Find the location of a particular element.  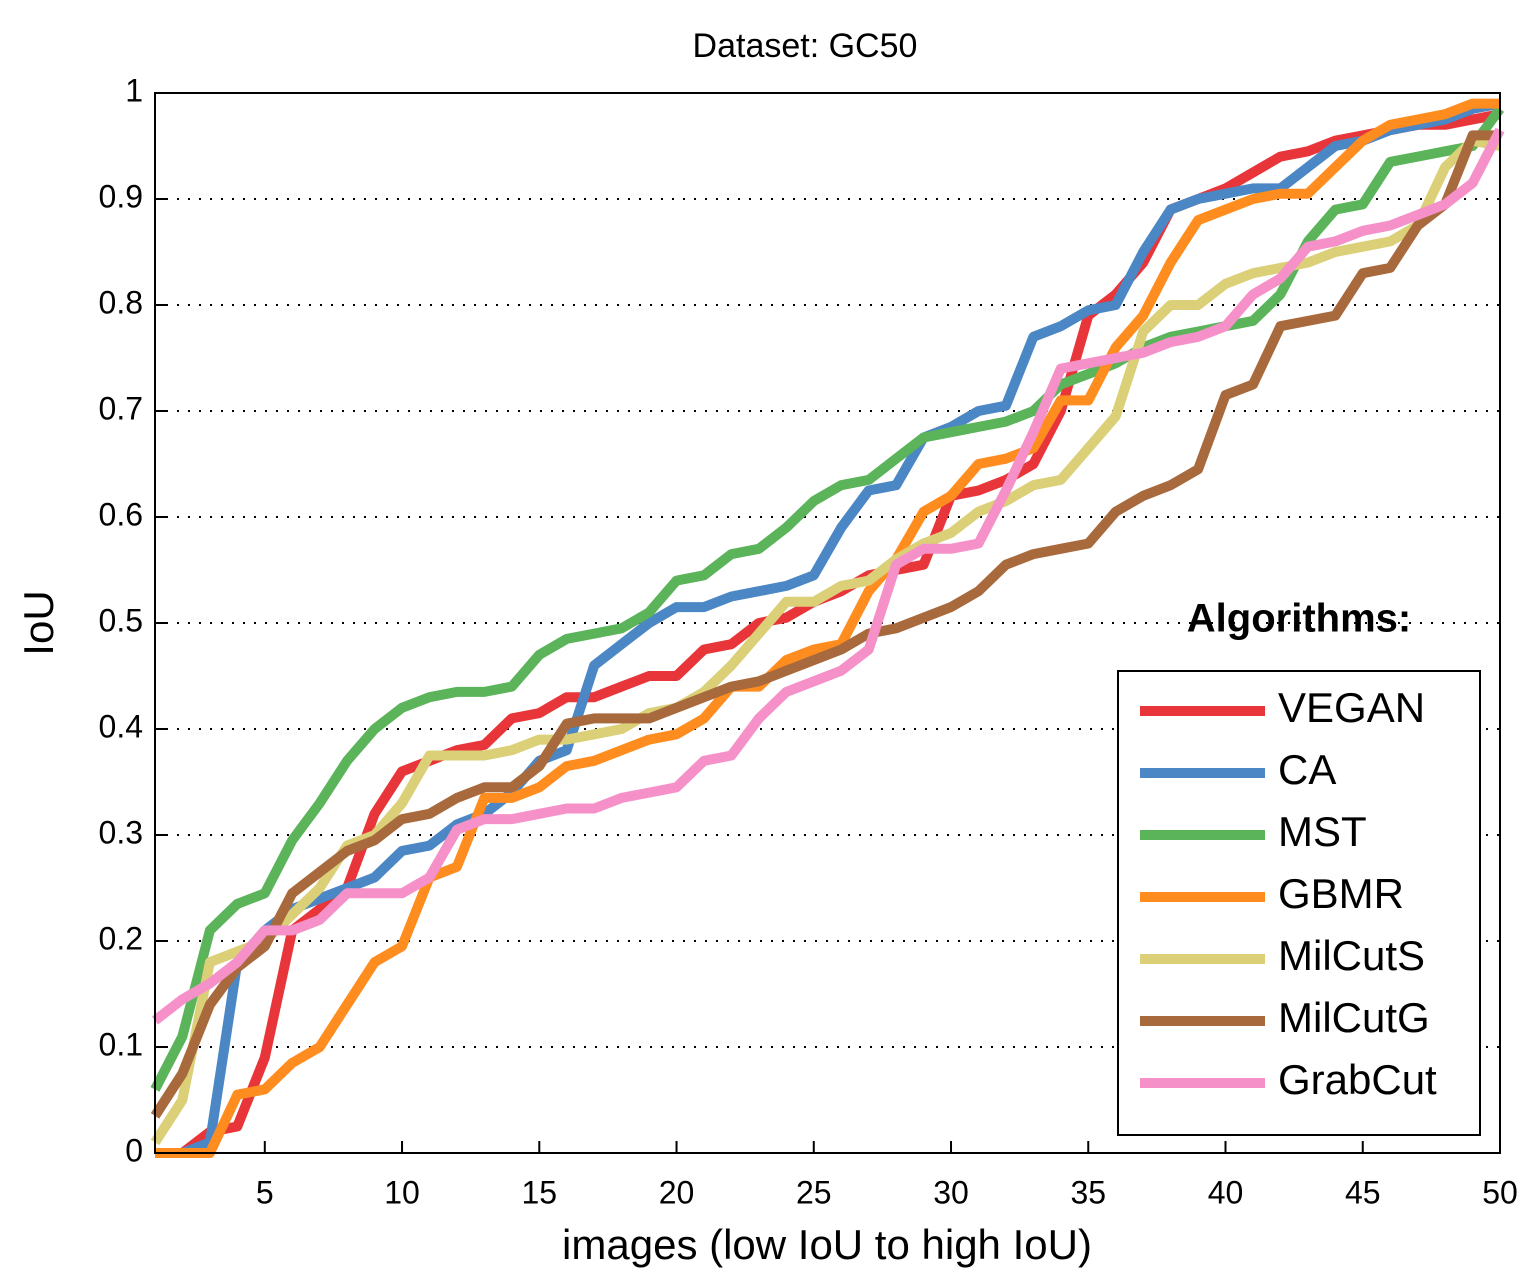

y-tick-label: 1 is located at coordinates (134, 90).